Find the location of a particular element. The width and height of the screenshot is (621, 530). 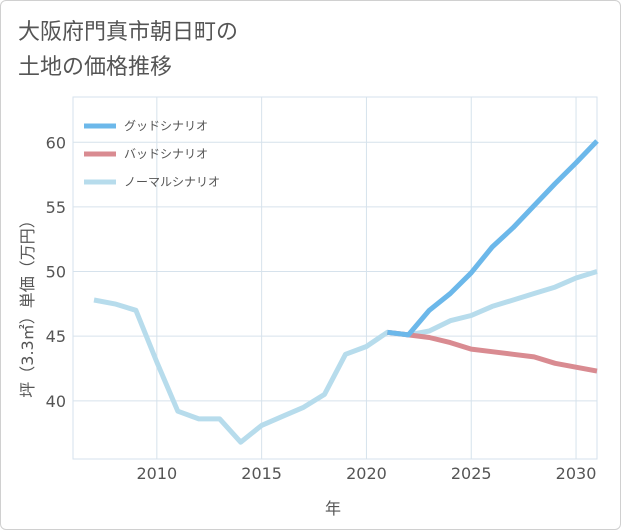

x-tick-label: 2025 is located at coordinates (471, 473).